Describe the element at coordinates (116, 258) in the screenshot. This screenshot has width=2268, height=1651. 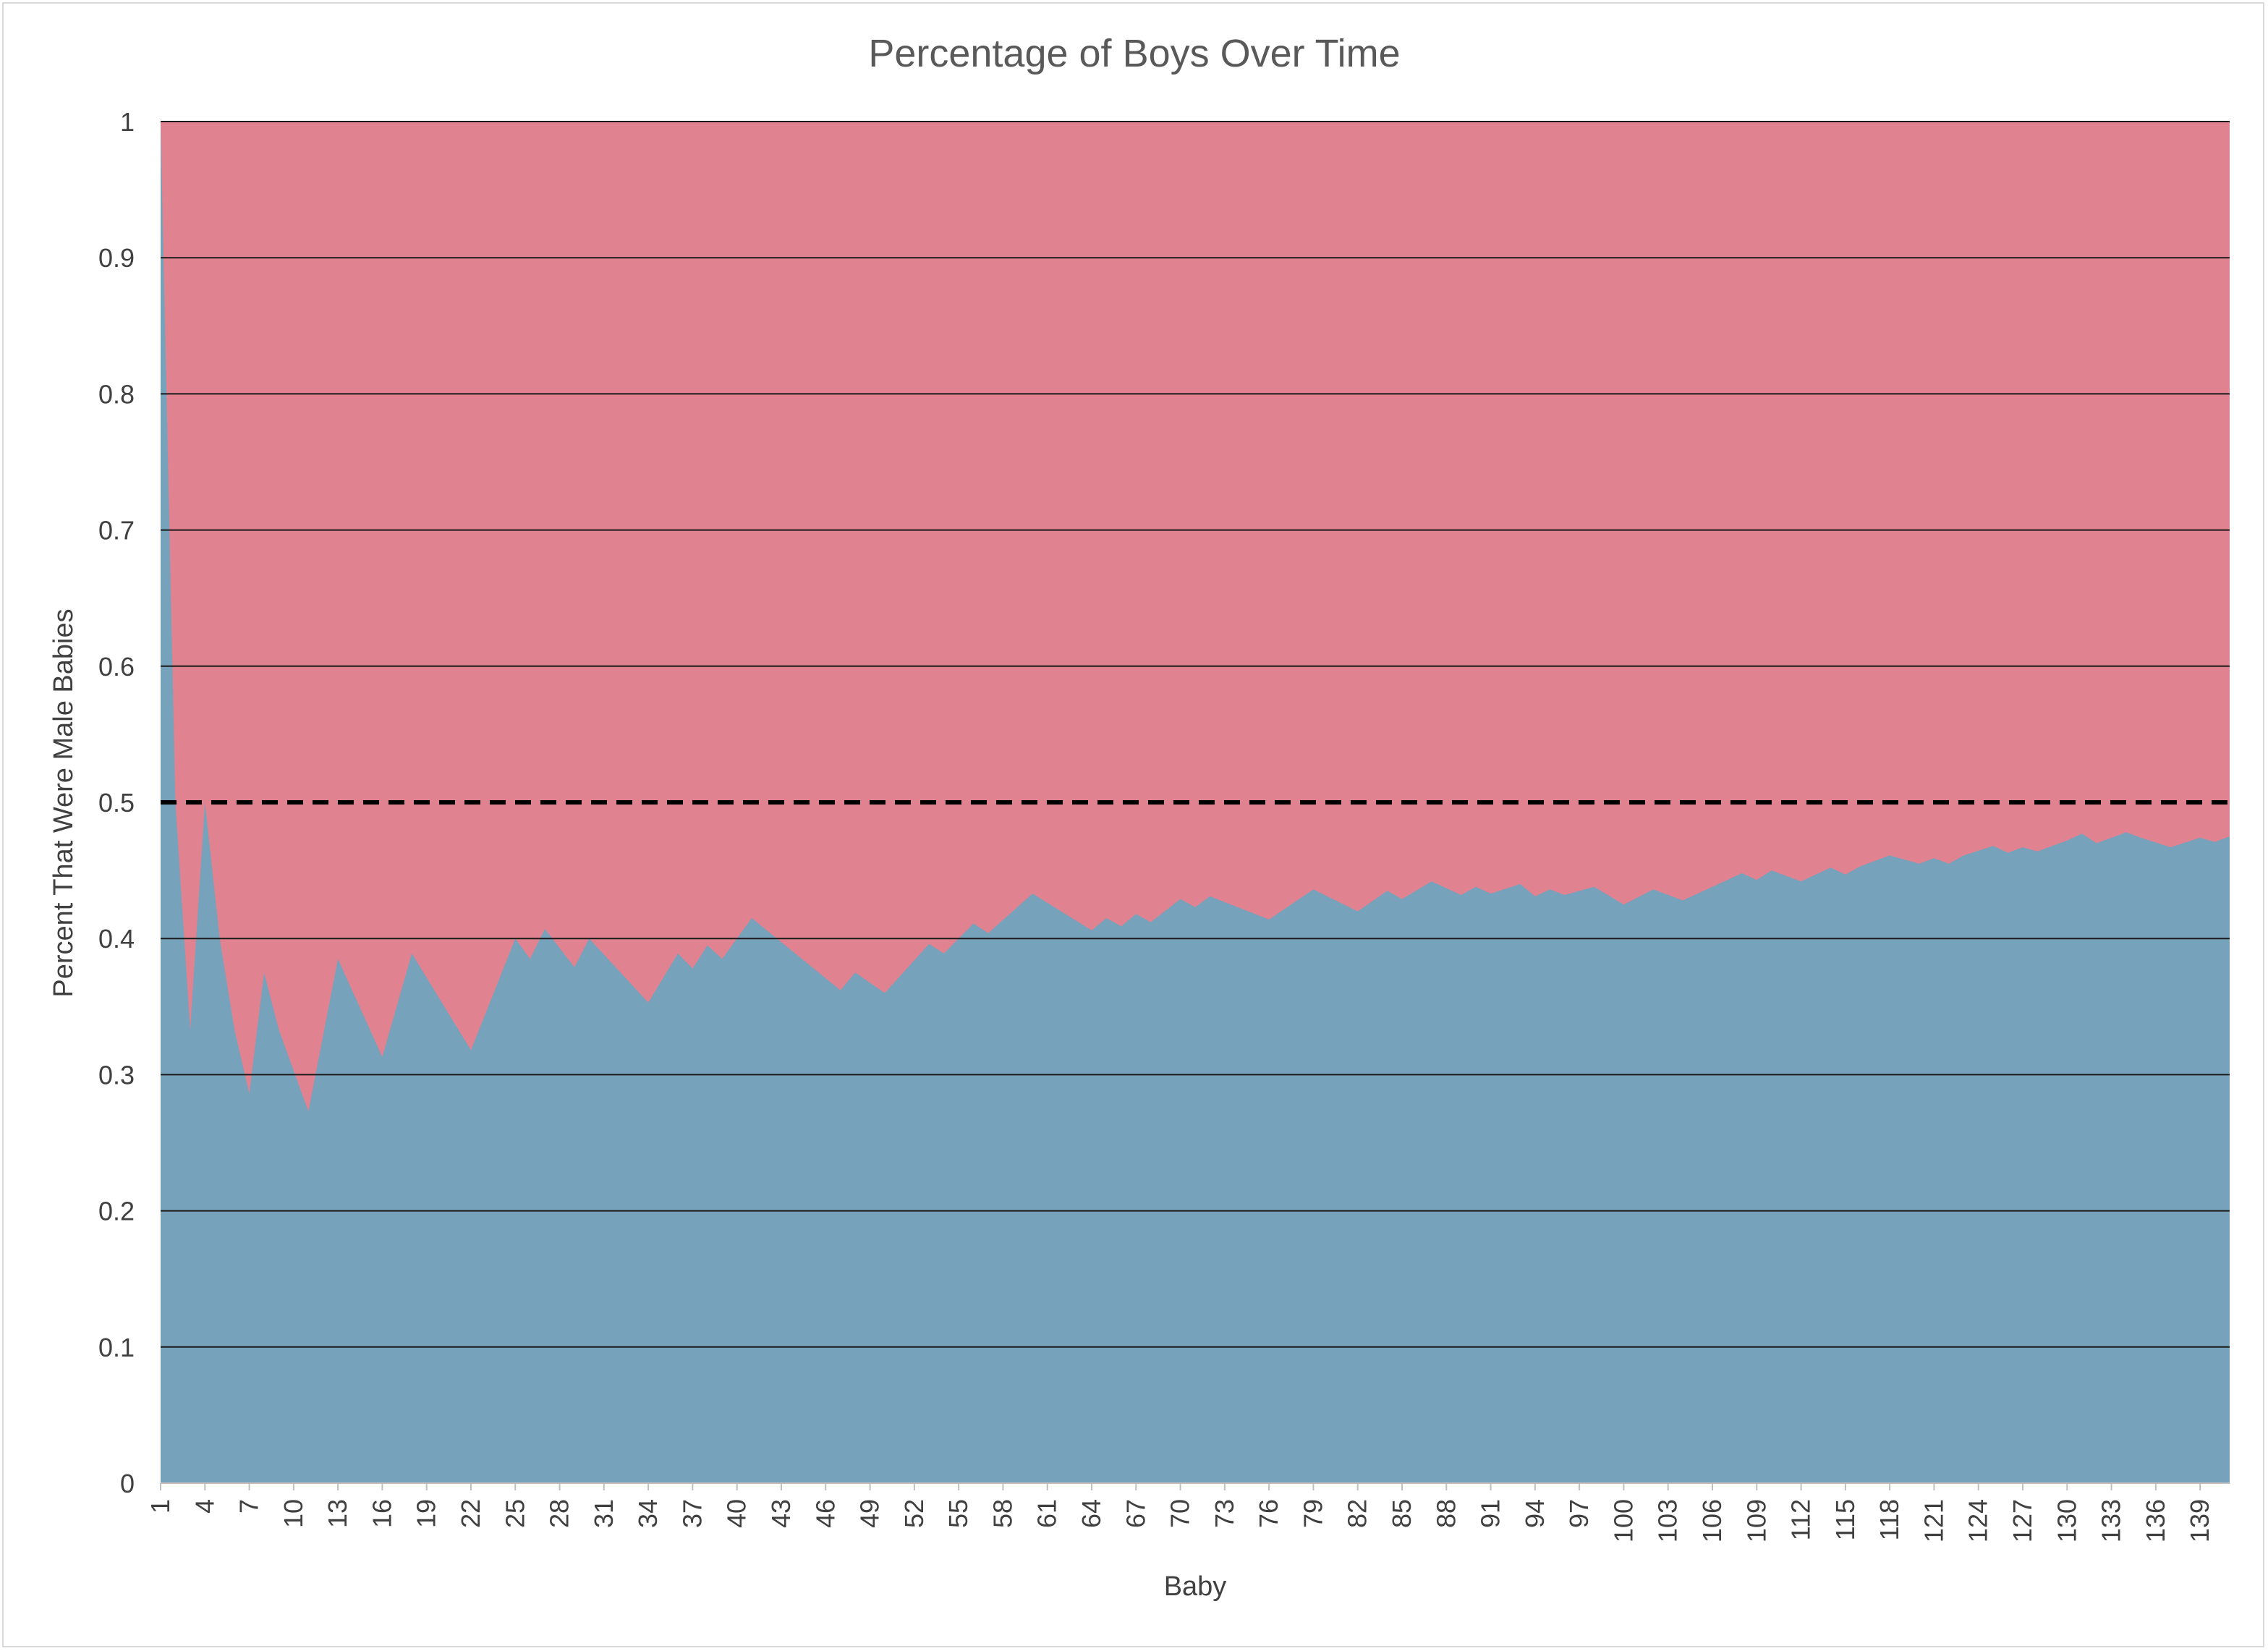
I see `y-tick-label: 0.9` at that location.